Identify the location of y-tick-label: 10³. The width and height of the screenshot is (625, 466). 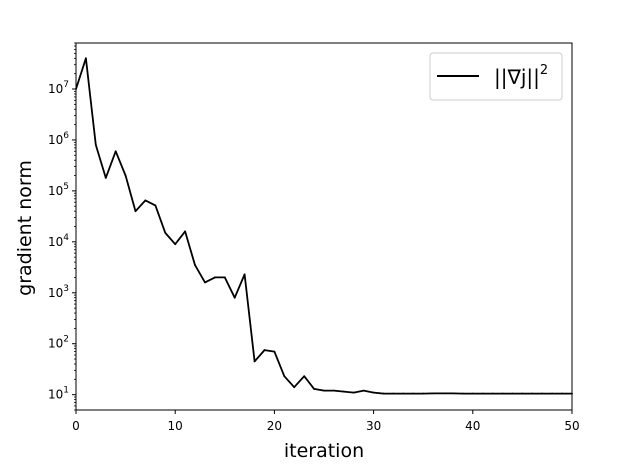
(58, 292).